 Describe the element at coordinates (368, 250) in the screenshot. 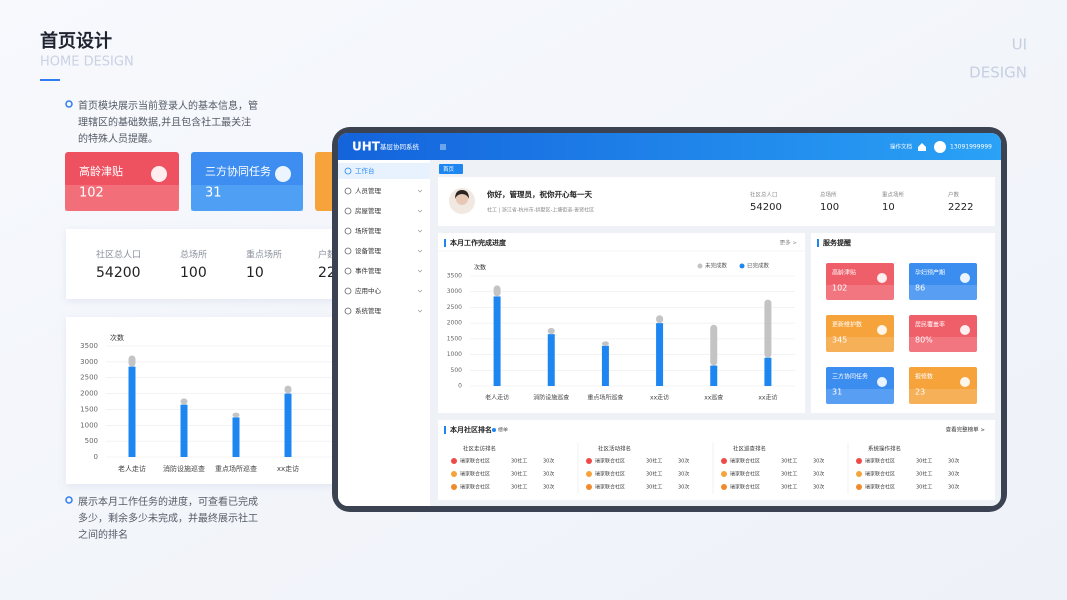

I see `menu-item: 设备管理` at that location.